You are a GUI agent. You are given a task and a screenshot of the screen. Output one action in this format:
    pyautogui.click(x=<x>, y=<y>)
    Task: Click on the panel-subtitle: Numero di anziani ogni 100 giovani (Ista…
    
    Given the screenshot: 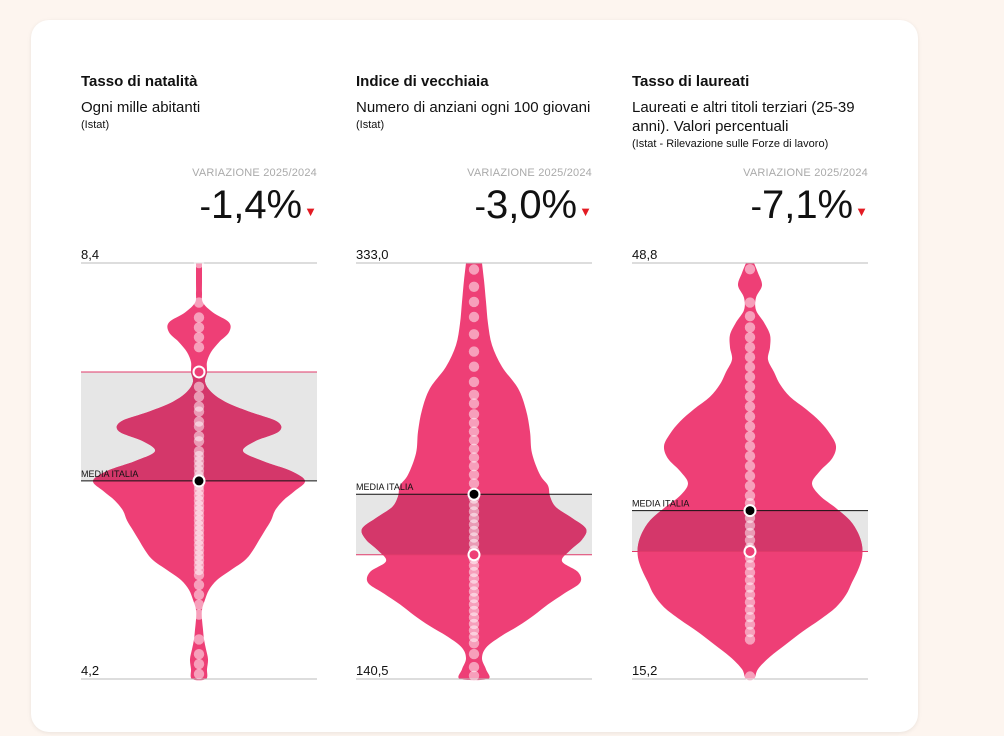 What is the action you would take?
    pyautogui.click(x=474, y=115)
    